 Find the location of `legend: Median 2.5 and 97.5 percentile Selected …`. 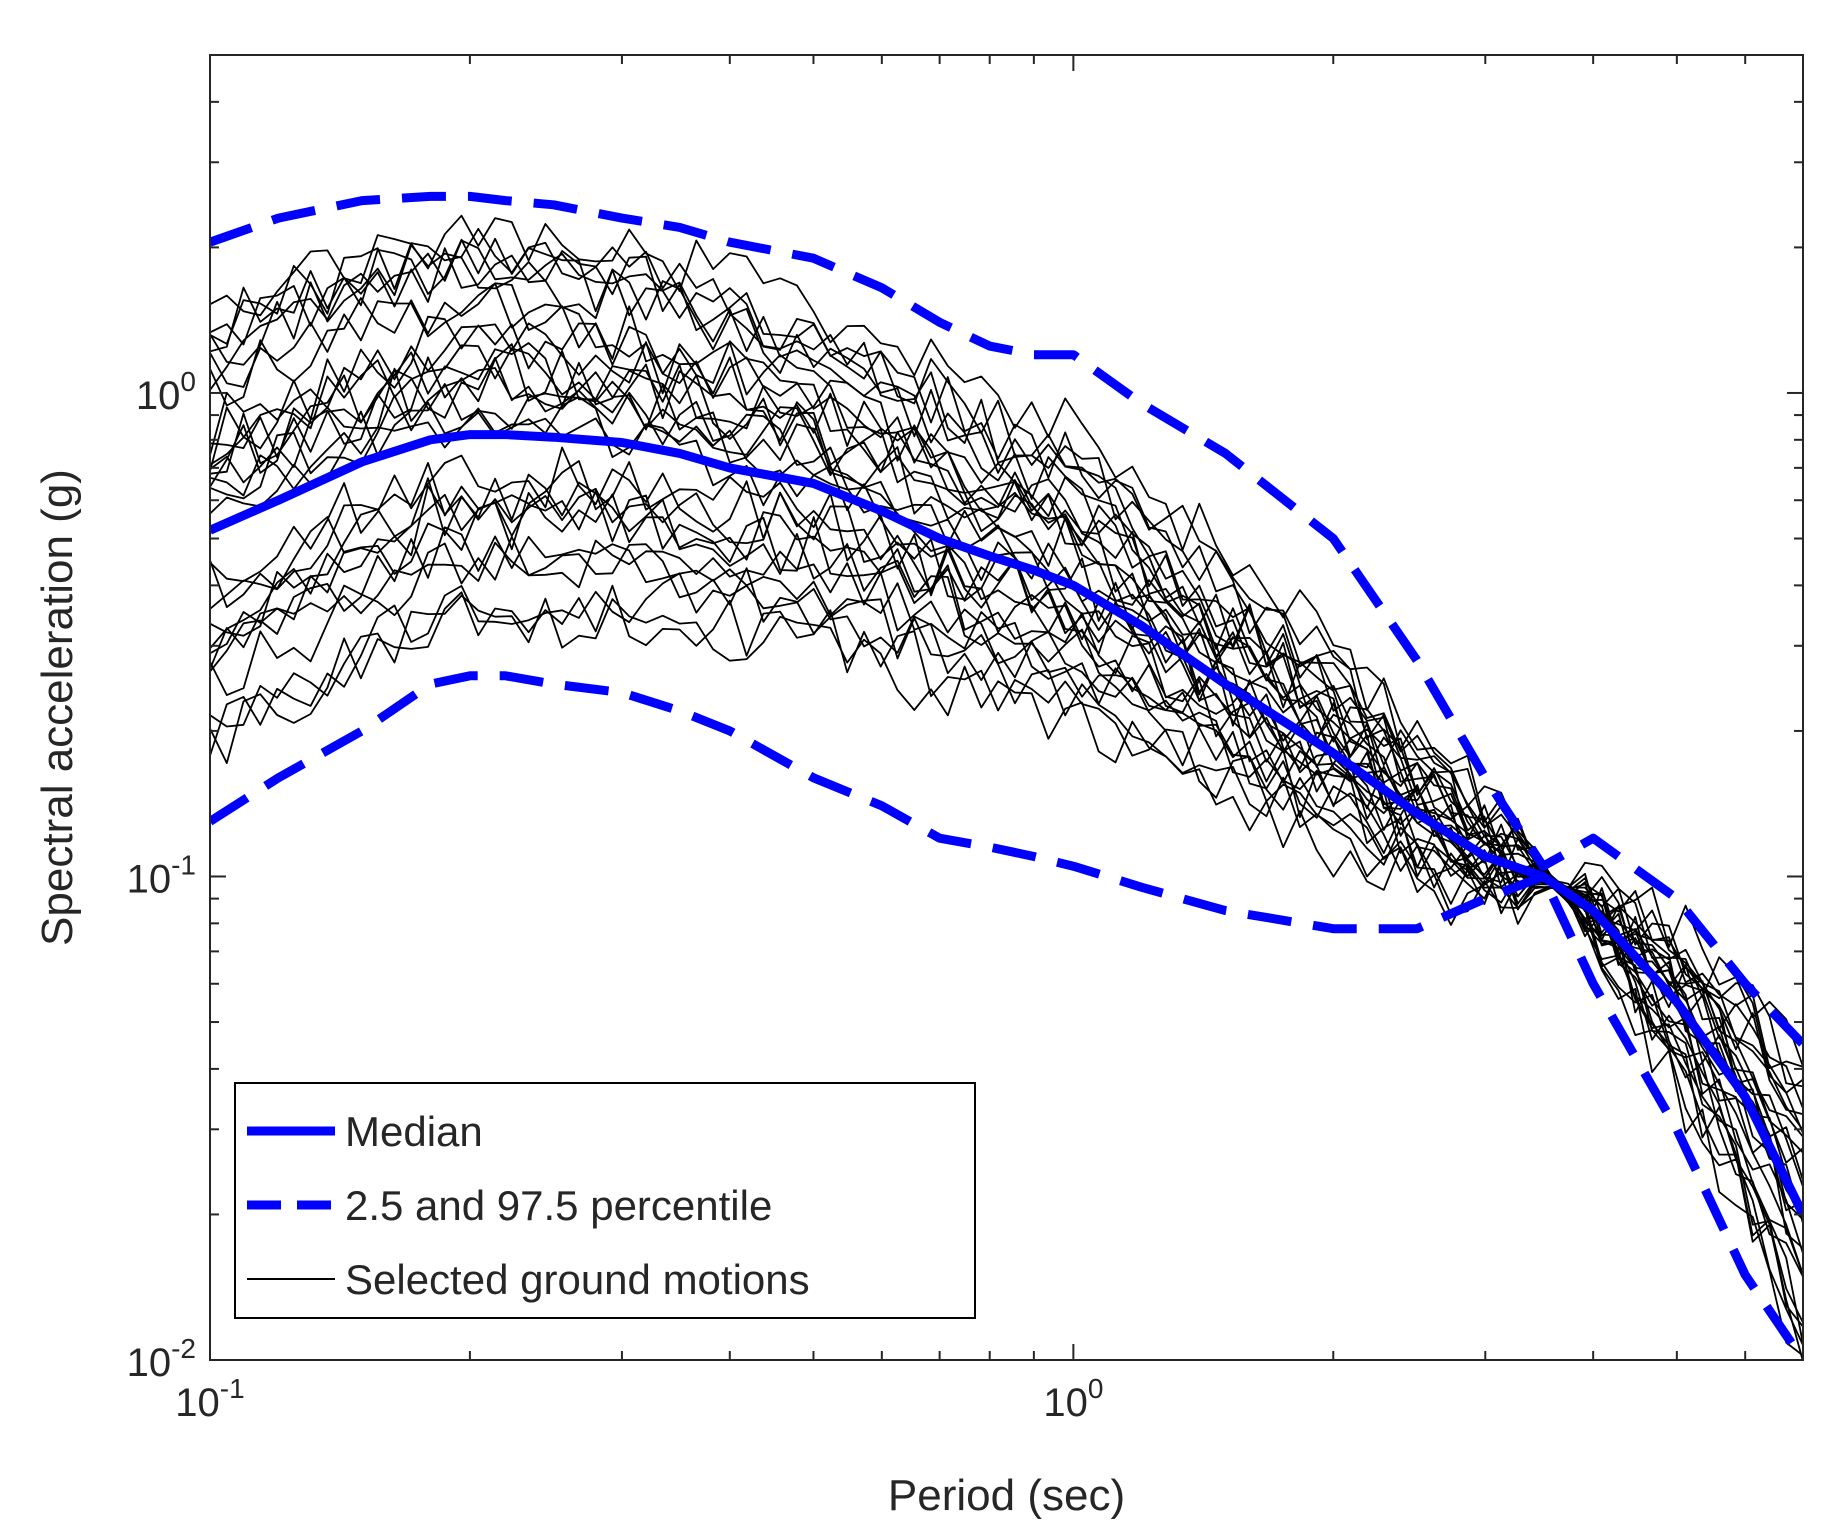

legend: Median 2.5 and 97.5 percentile Selected … is located at coordinates (605, 1200).